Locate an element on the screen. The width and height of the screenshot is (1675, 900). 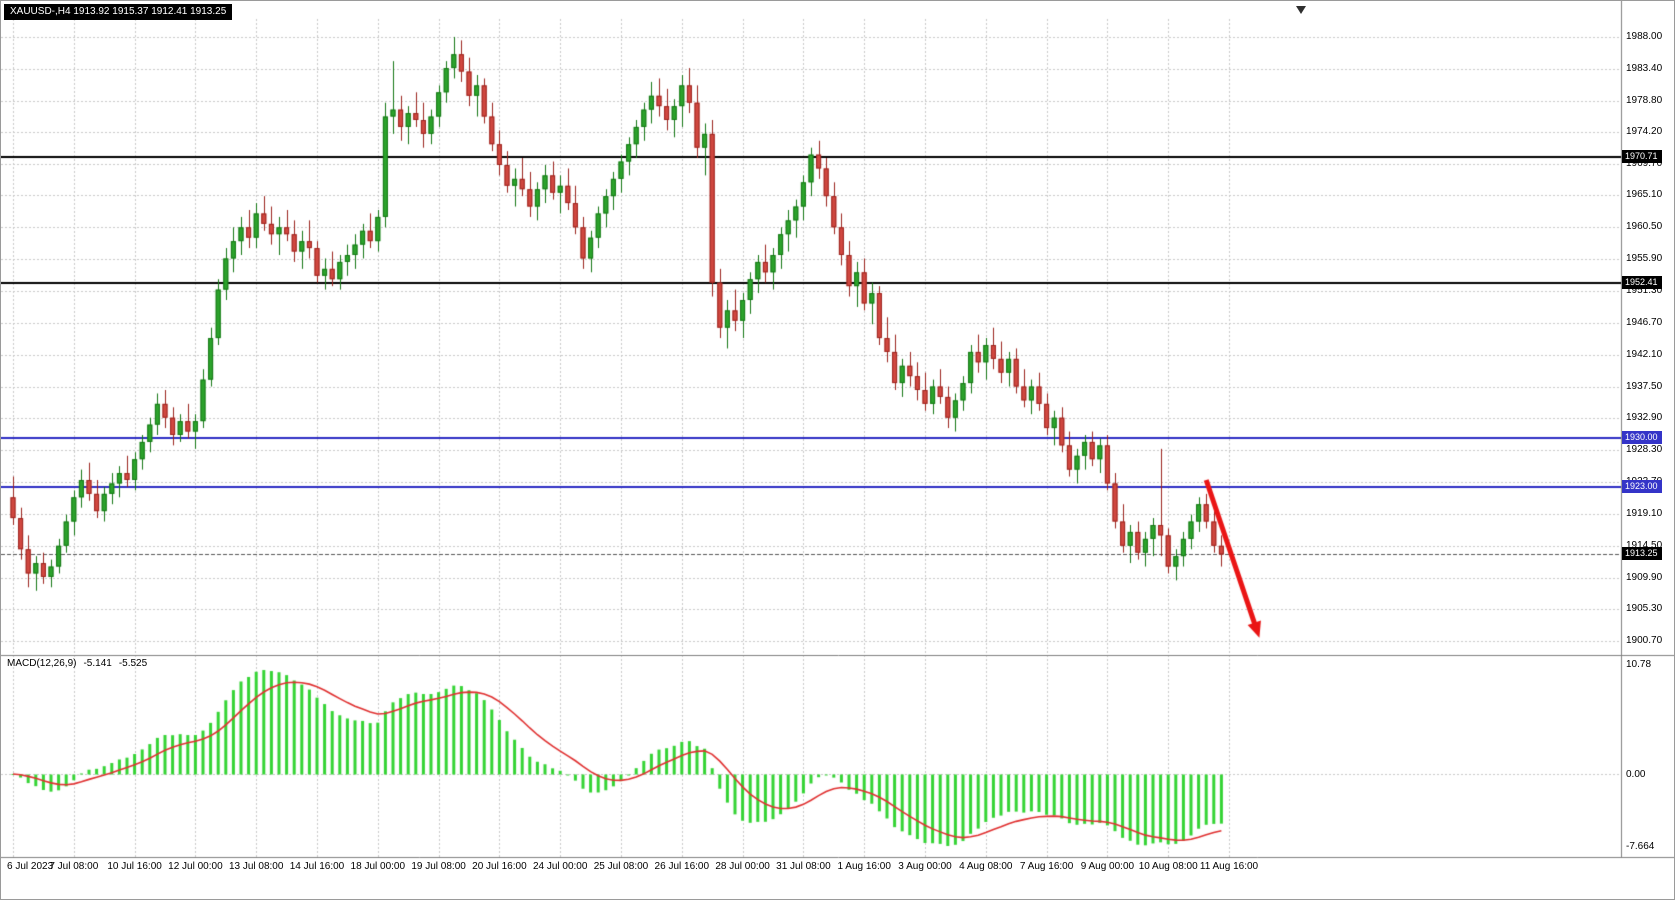
time-axis-label: 28 Jul 00:00 is located at coordinates (742, 866).